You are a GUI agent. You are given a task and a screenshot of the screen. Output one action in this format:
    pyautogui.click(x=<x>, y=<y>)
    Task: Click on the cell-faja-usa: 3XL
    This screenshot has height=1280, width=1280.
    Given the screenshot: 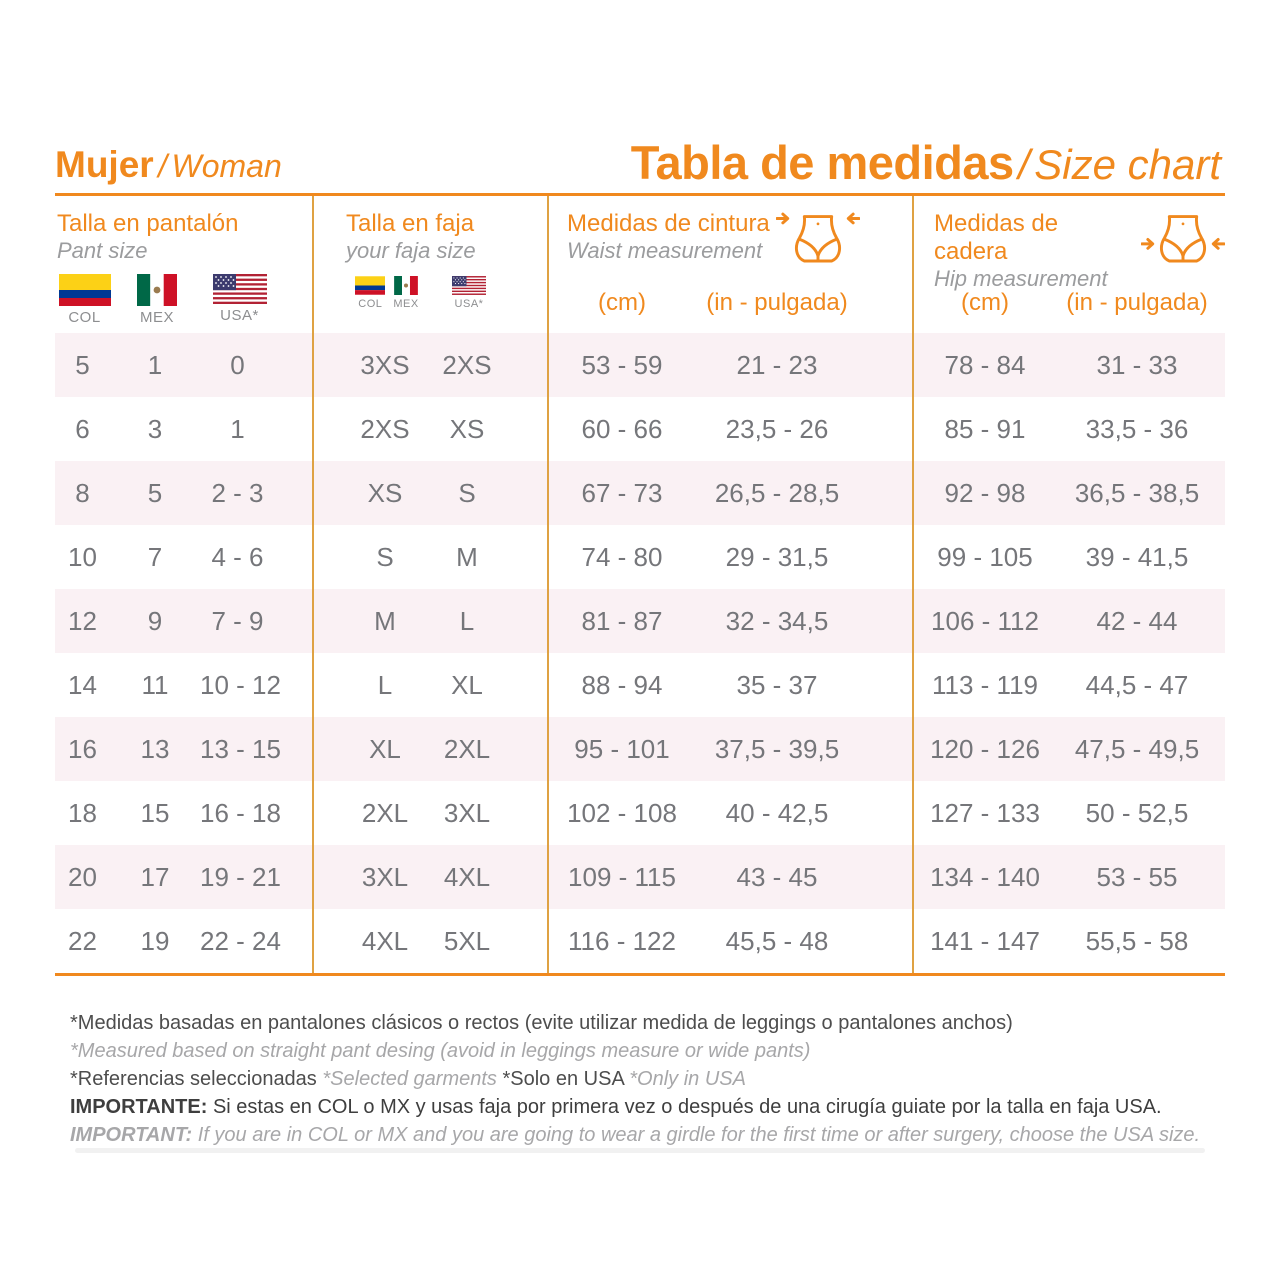 What is the action you would take?
    pyautogui.click(x=467, y=812)
    